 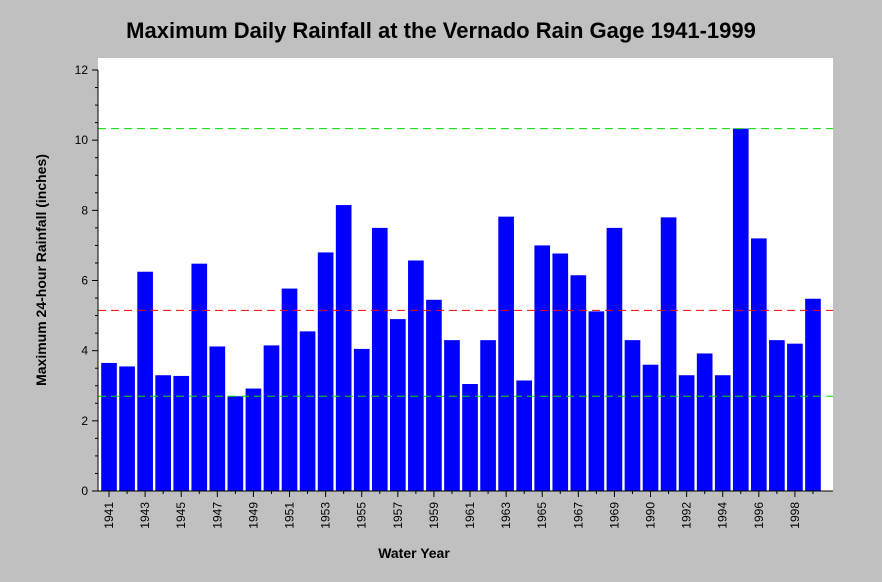 I want to click on bar-1989, so click(x=632, y=415).